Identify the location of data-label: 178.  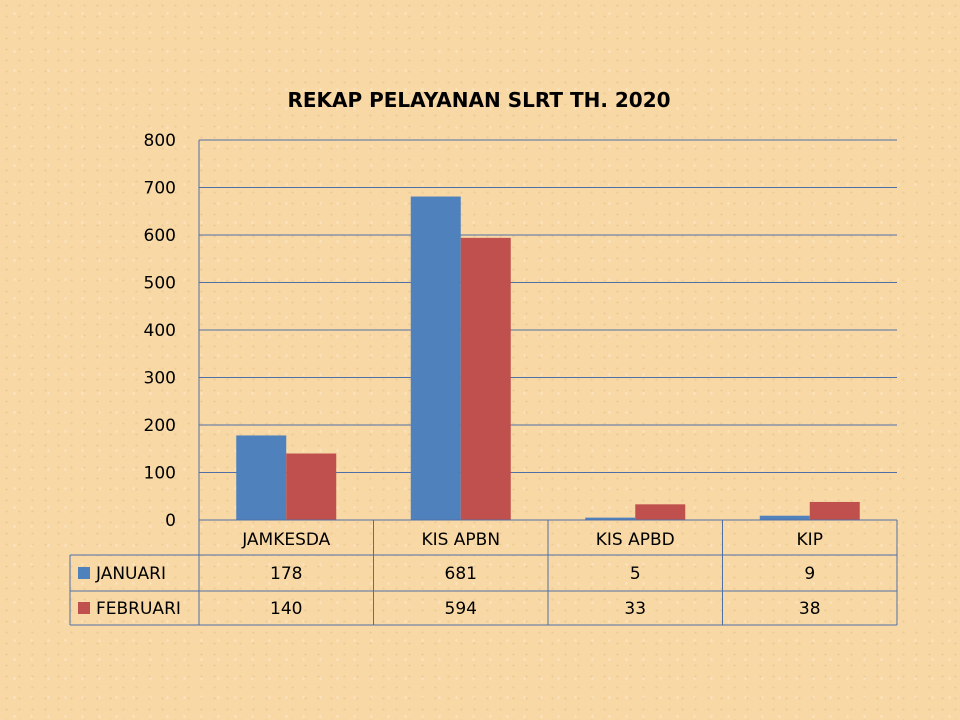
(286, 574).